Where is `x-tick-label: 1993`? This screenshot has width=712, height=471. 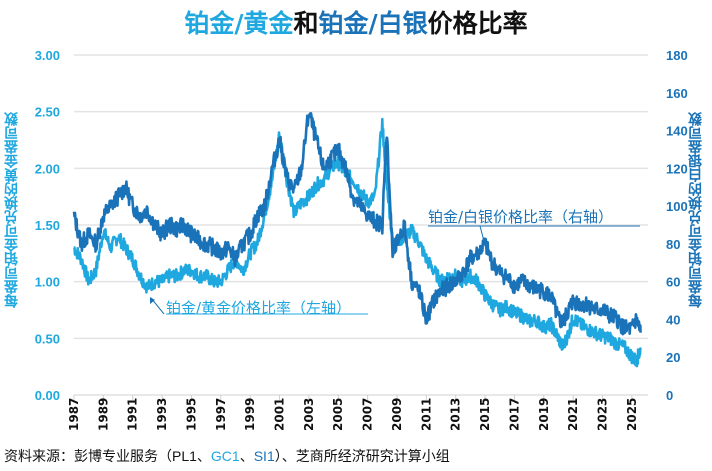
x-tick-label: 1993 is located at coordinates (162, 414).